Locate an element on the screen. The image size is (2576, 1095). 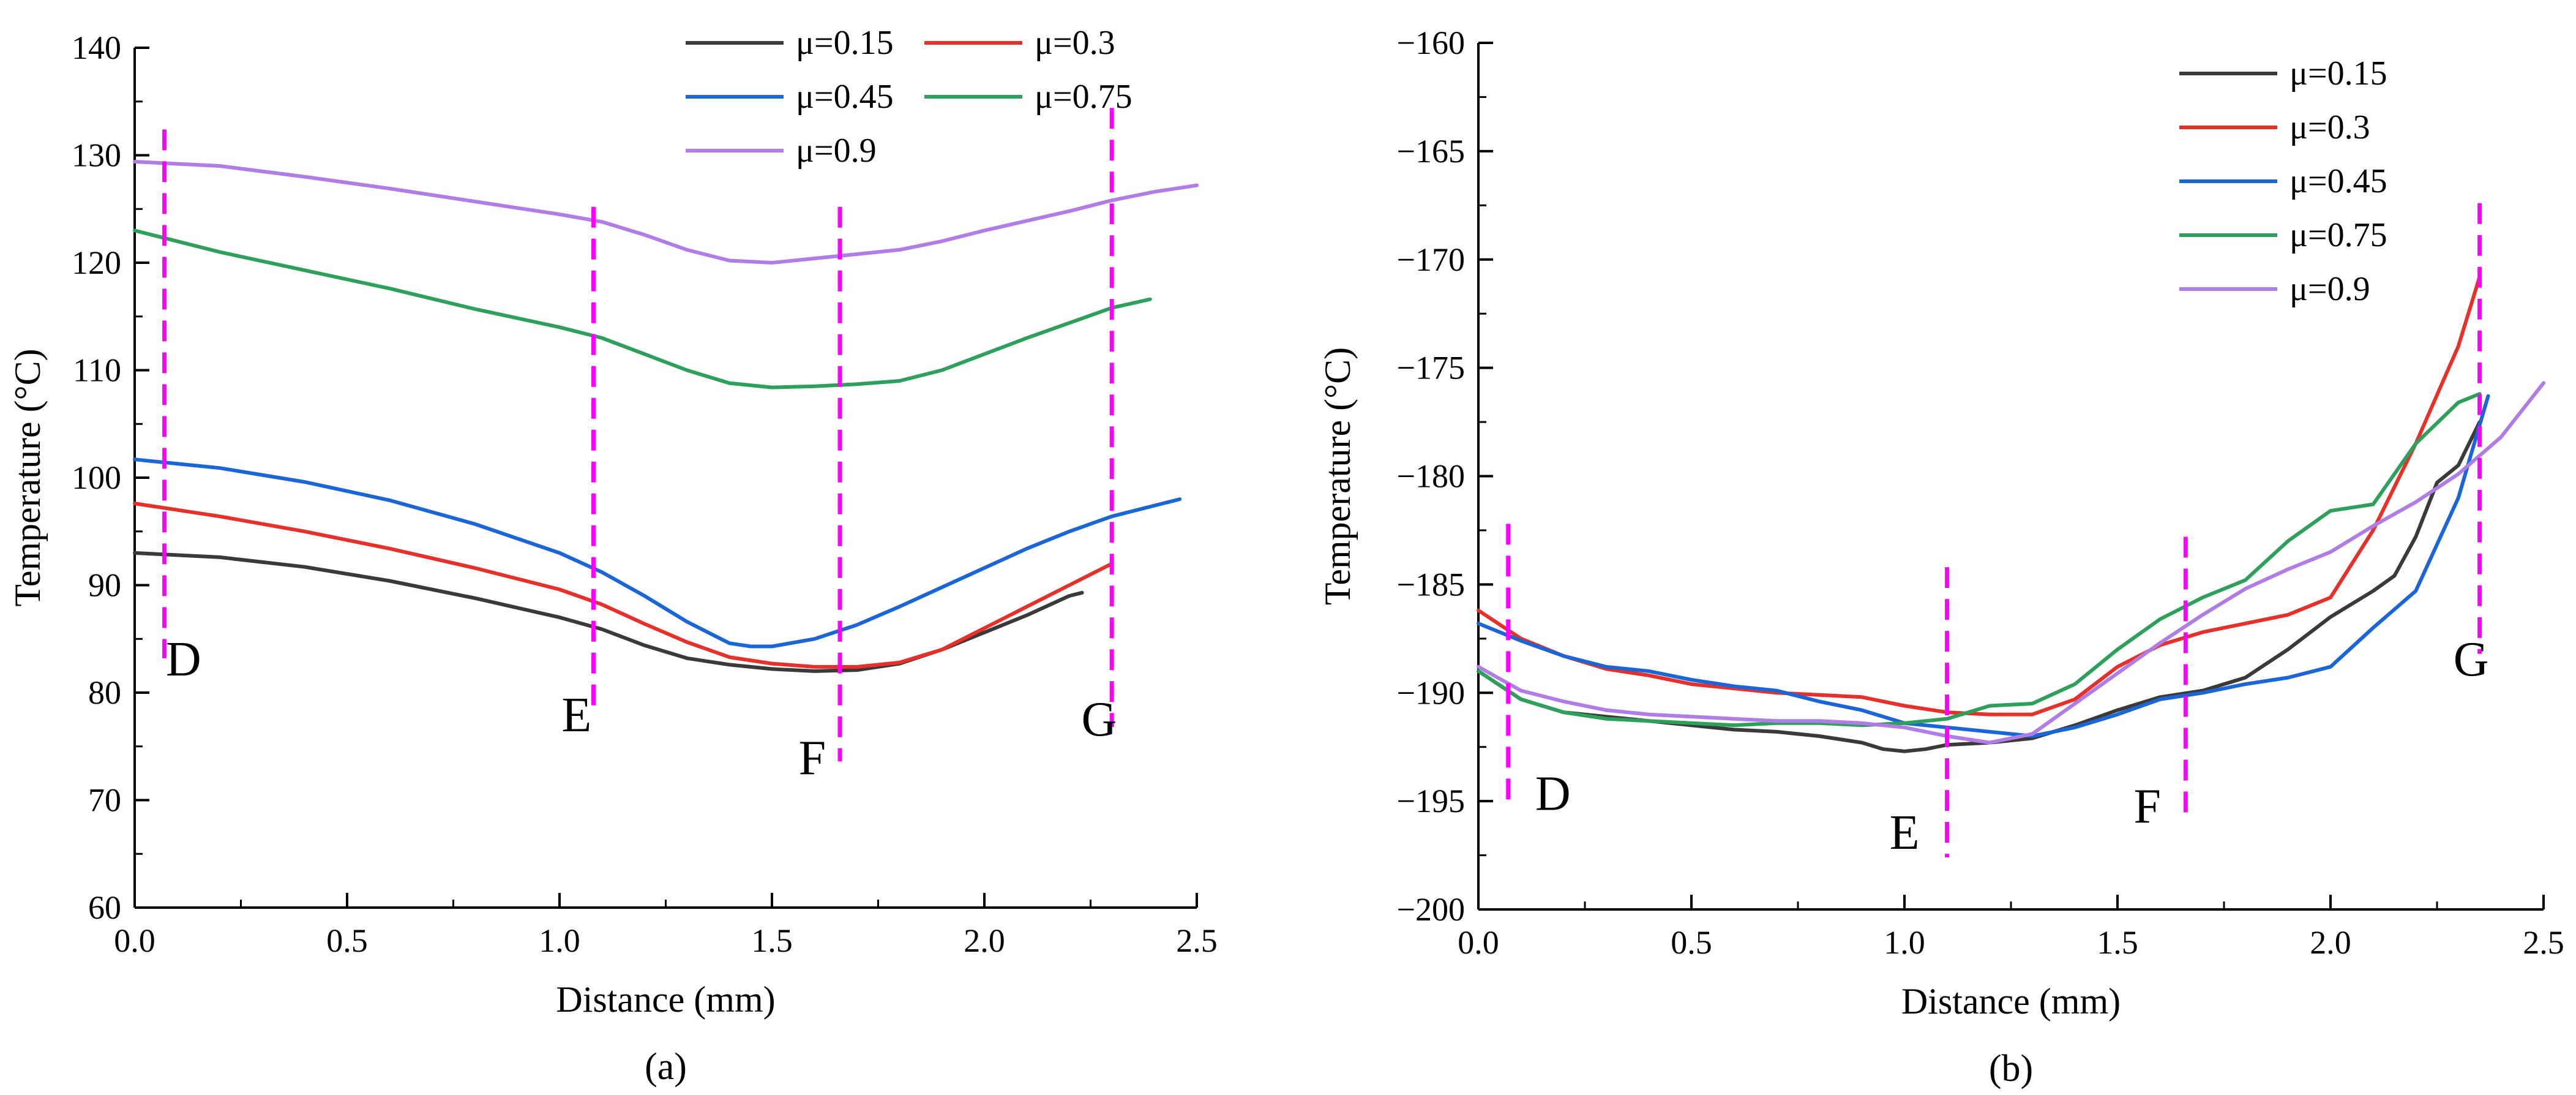
y-tick-label: 110 is located at coordinates (97, 370).